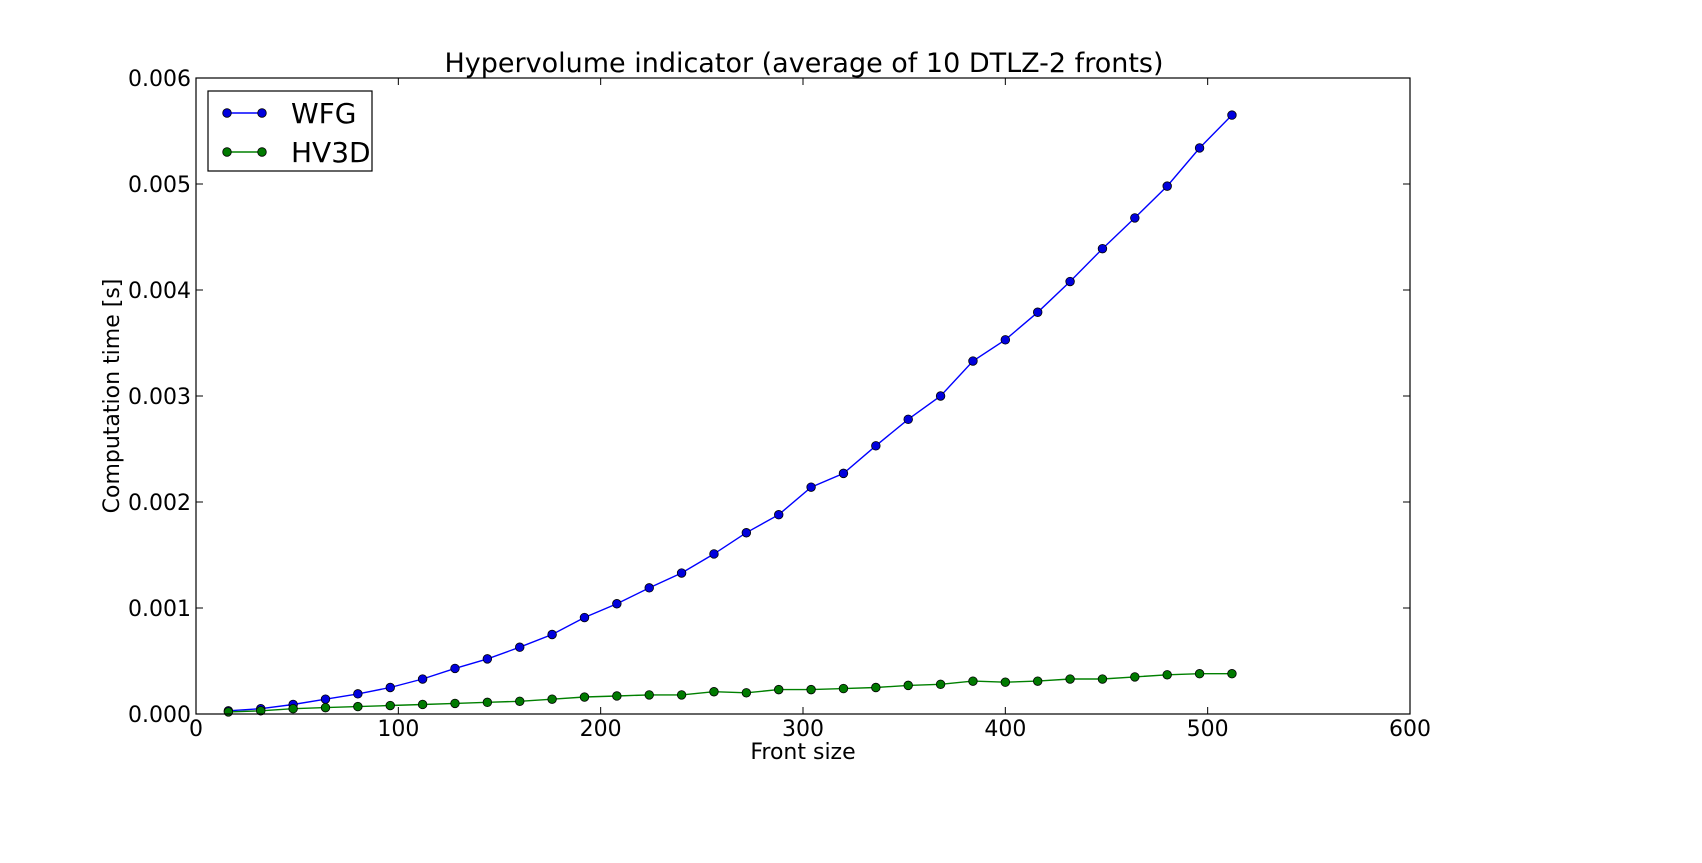 Image resolution: width=1702 pixels, height=863 pixels. What do you see at coordinates (398, 729) in the screenshot?
I see `x-tick-label: 100` at bounding box center [398, 729].